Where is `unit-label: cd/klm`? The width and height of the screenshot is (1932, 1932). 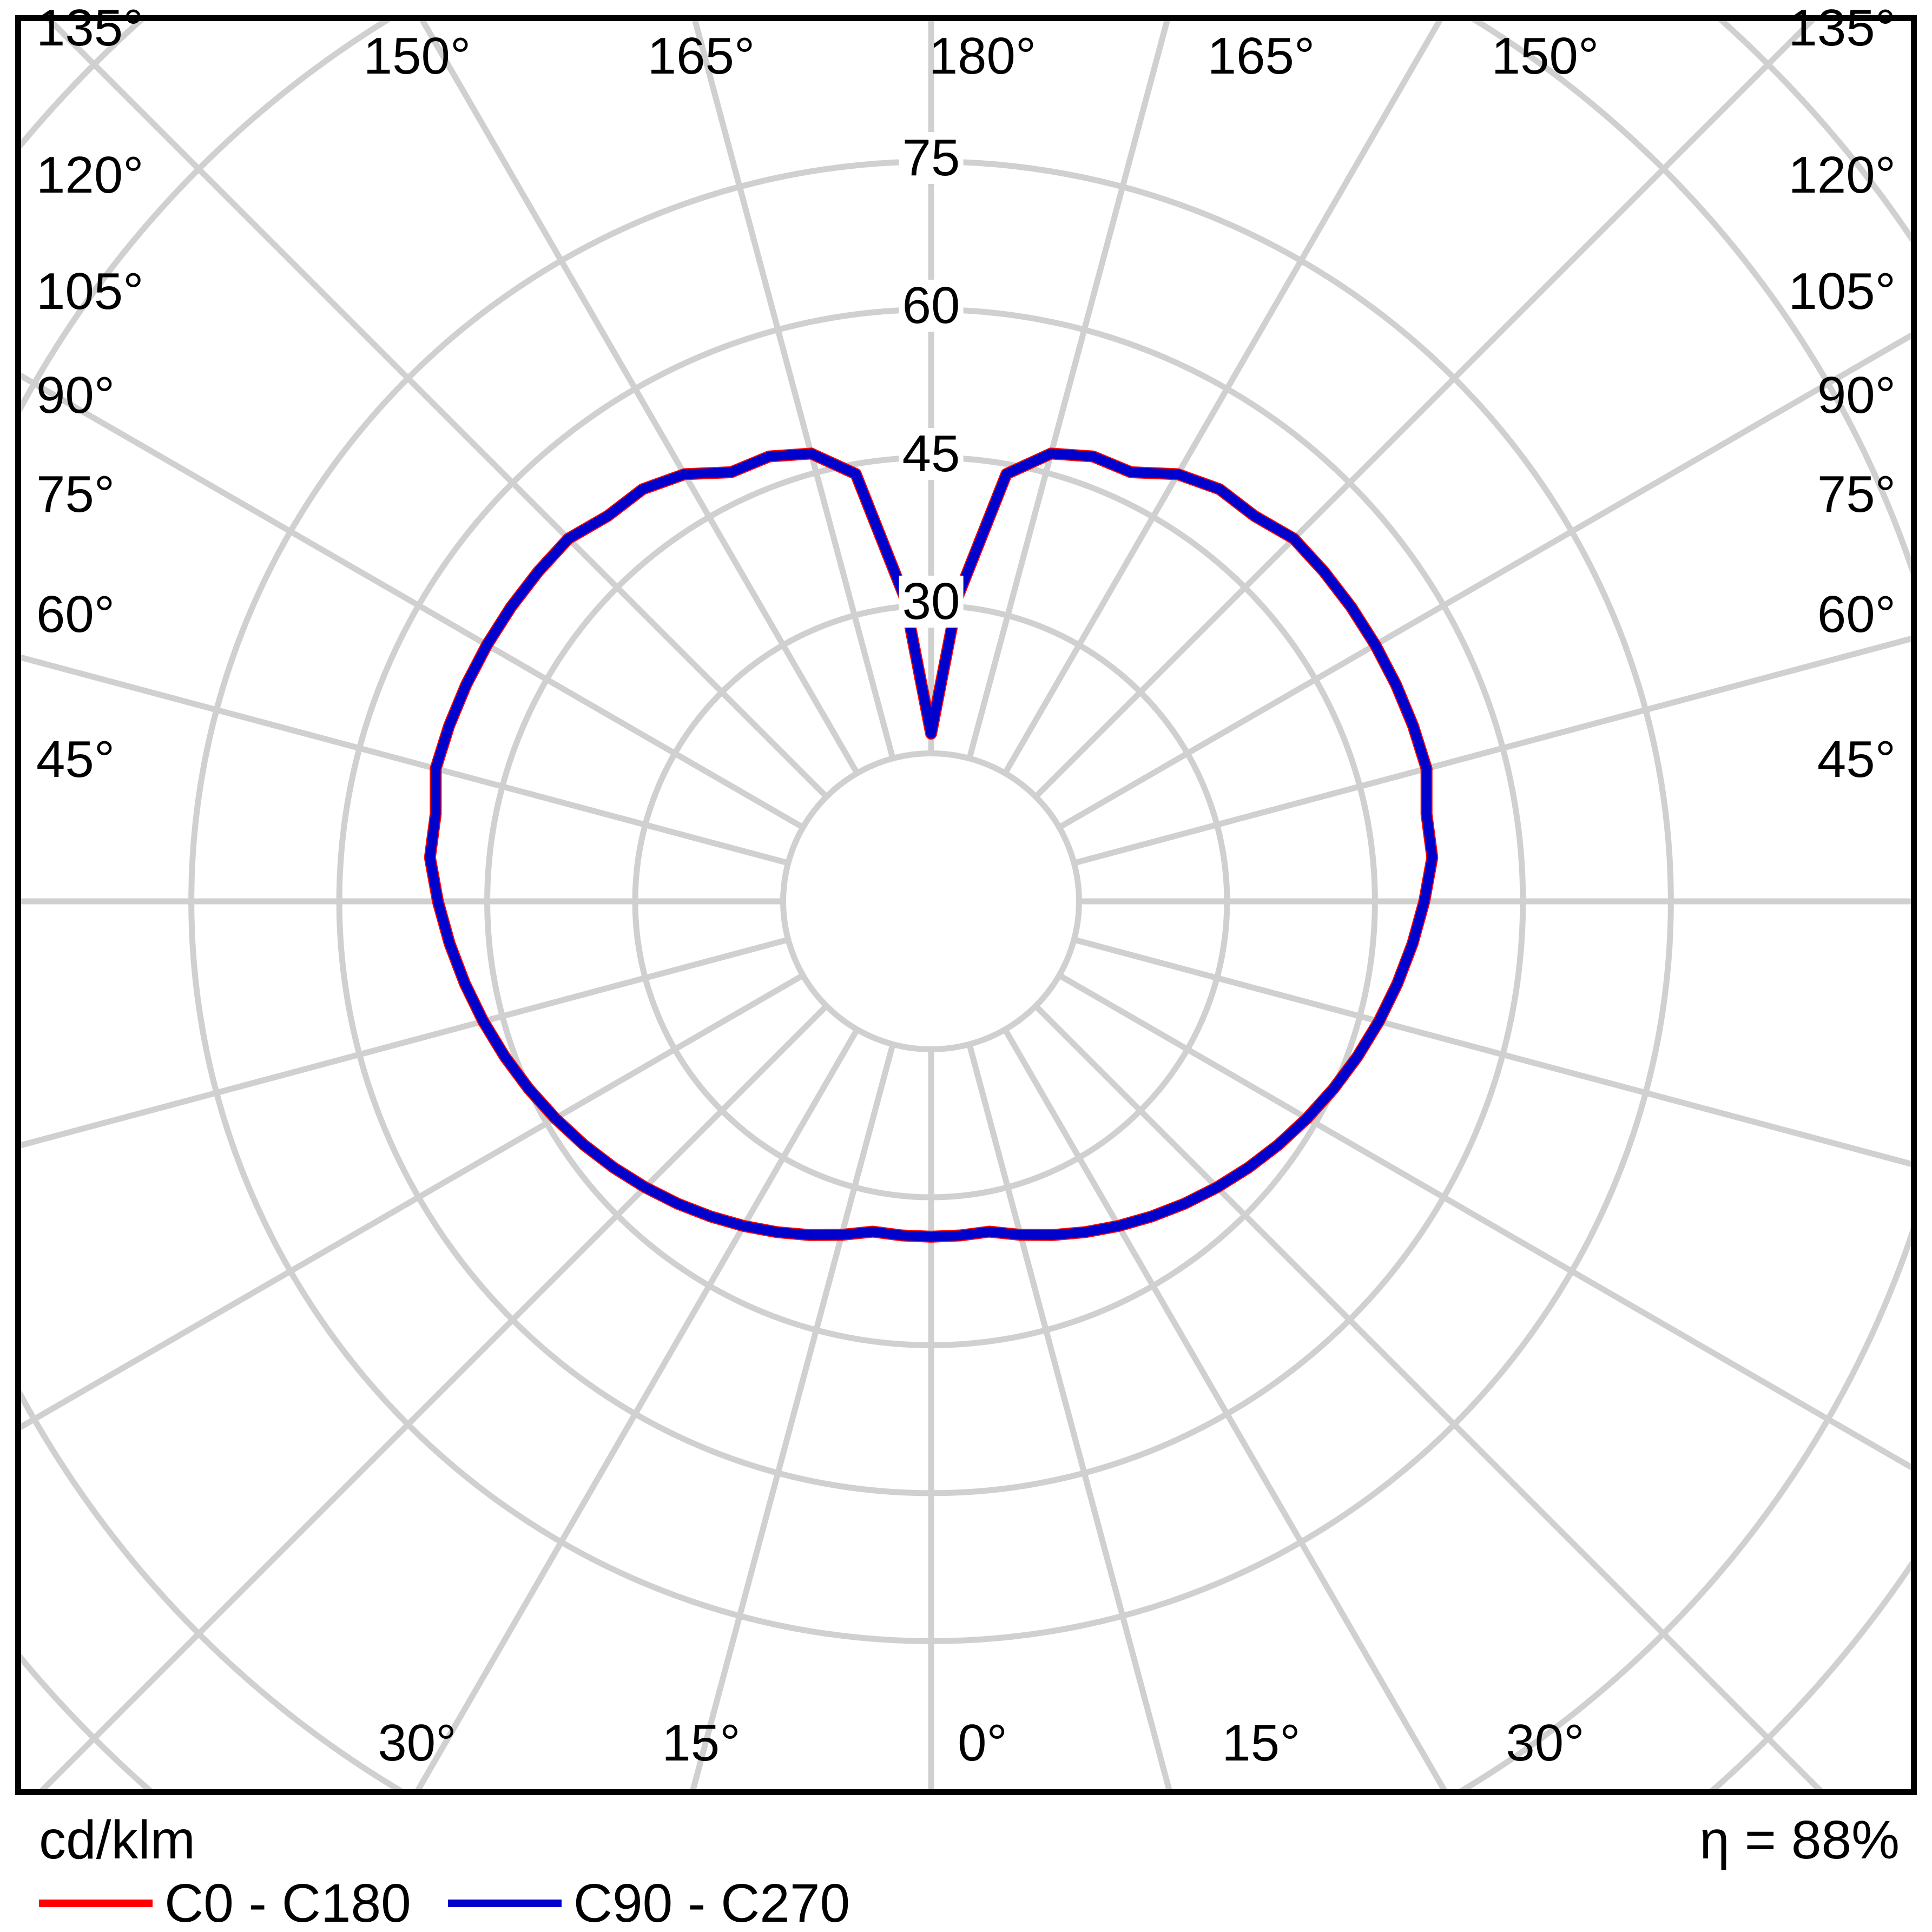
unit-label: cd/klm is located at coordinates (117, 1840).